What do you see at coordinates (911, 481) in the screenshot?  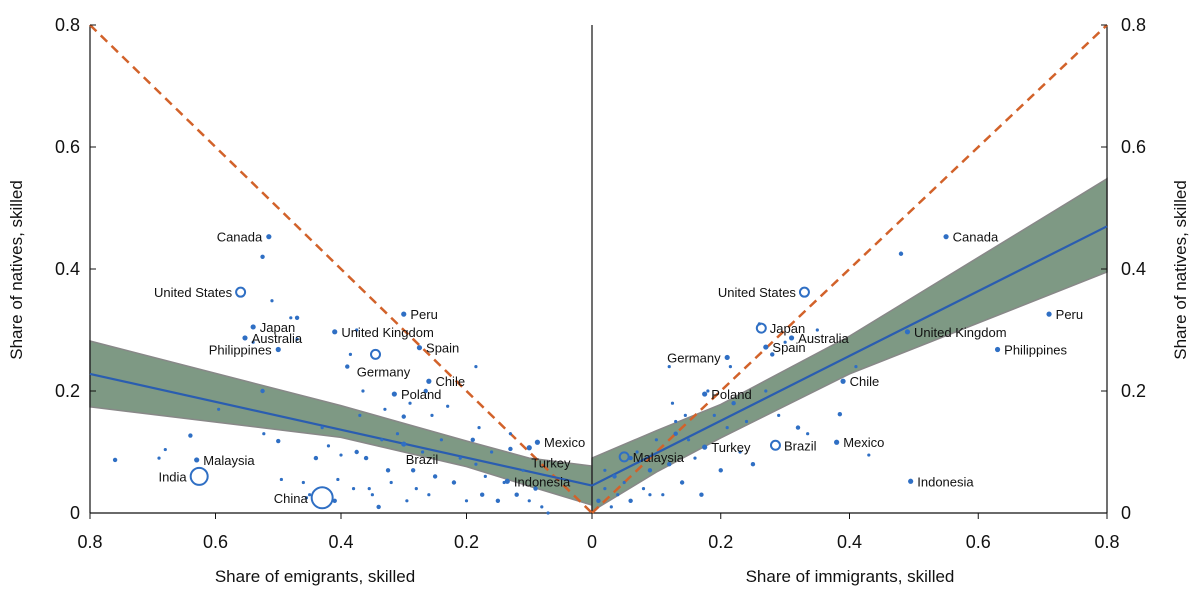 I see `point-indonesia-right` at bounding box center [911, 481].